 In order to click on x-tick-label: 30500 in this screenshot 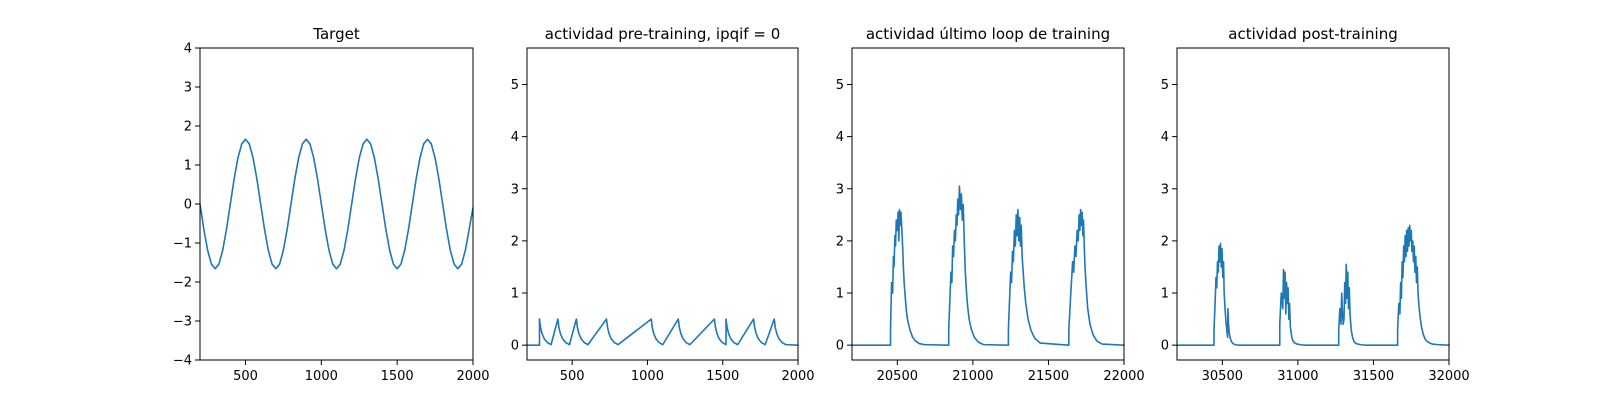, I will do `click(1222, 376)`.